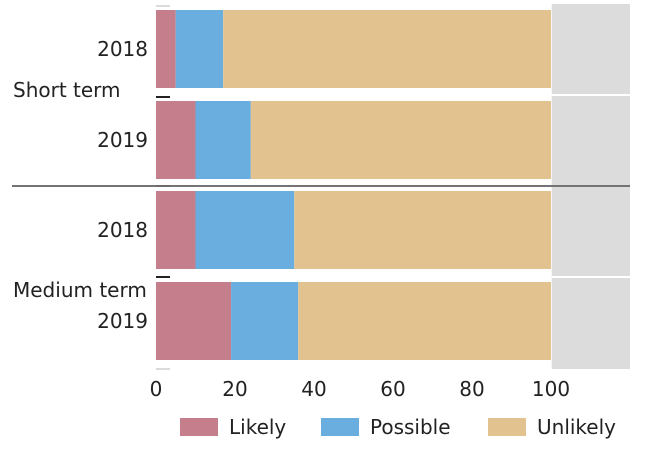 This screenshot has width=647, height=454. Describe the element at coordinates (551, 389) in the screenshot. I see `x-tick-label: 100` at that location.